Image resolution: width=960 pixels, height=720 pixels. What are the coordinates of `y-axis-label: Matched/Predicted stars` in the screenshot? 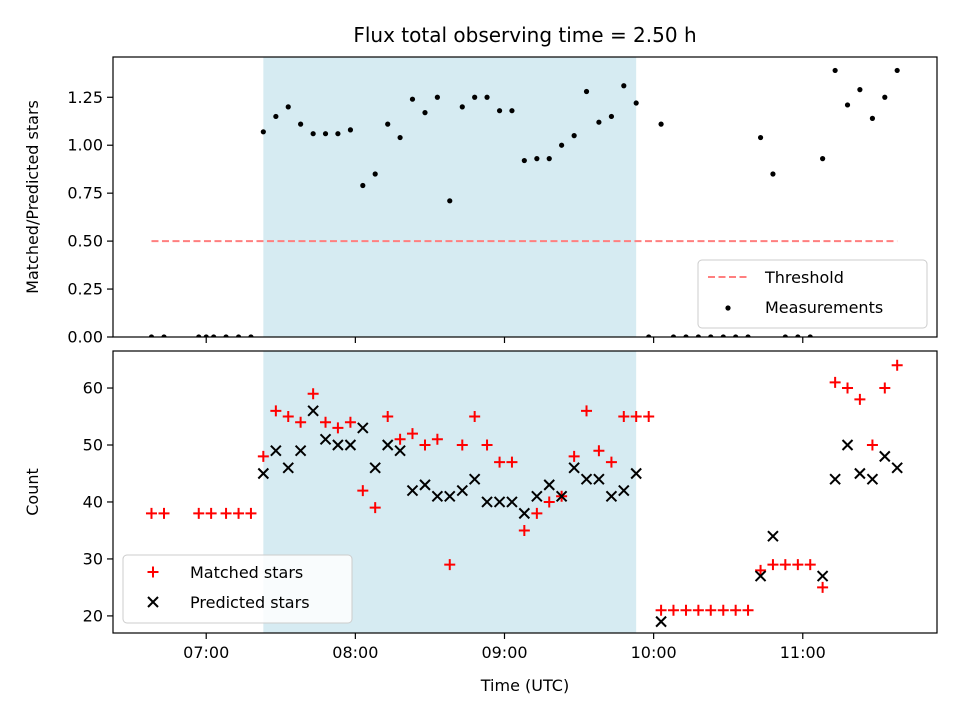 It's located at (32, 197).